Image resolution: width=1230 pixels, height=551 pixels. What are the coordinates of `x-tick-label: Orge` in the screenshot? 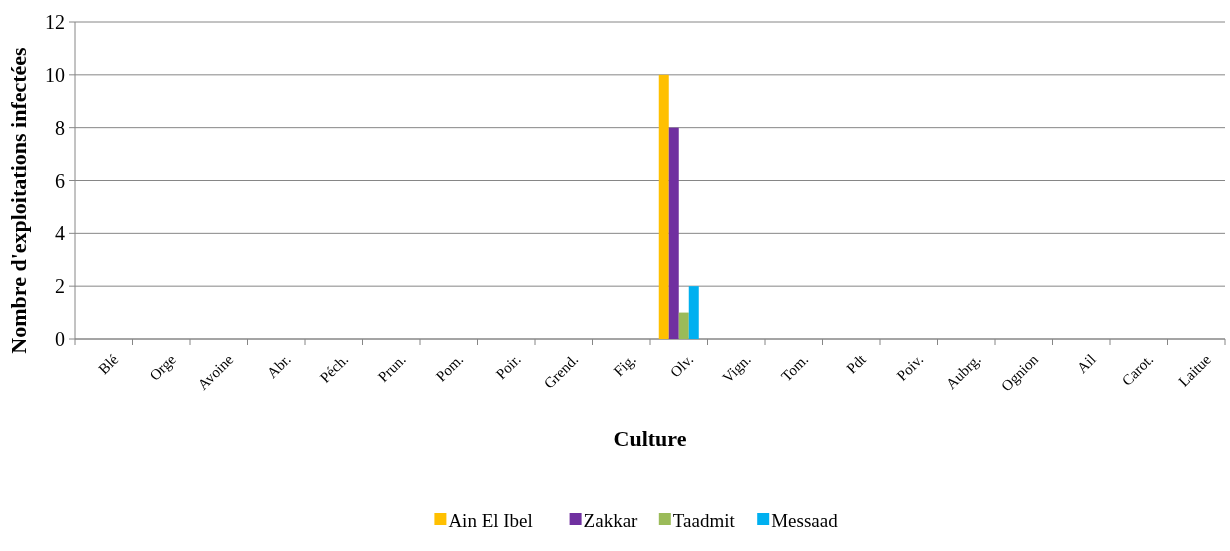 It's located at (163, 367).